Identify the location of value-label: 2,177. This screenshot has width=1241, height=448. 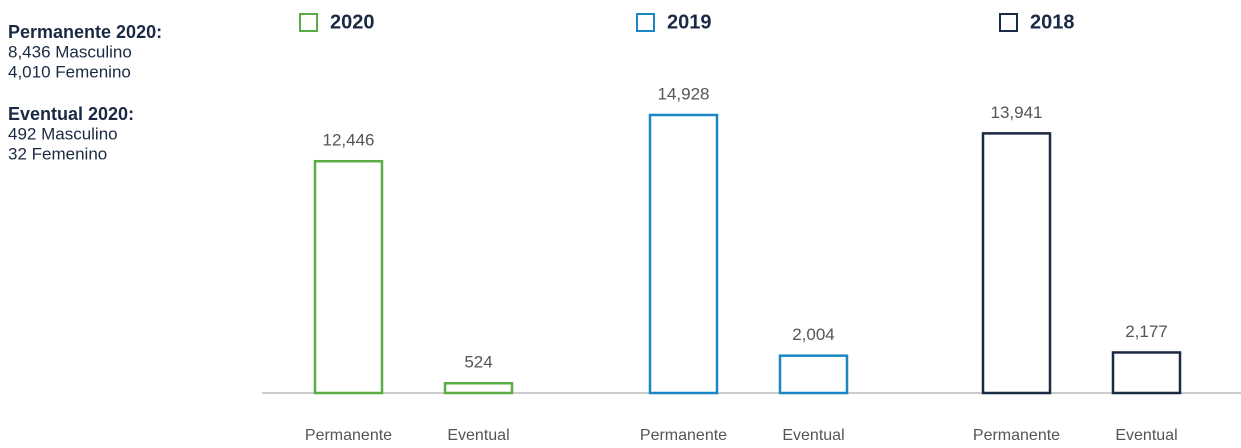
(1146, 331).